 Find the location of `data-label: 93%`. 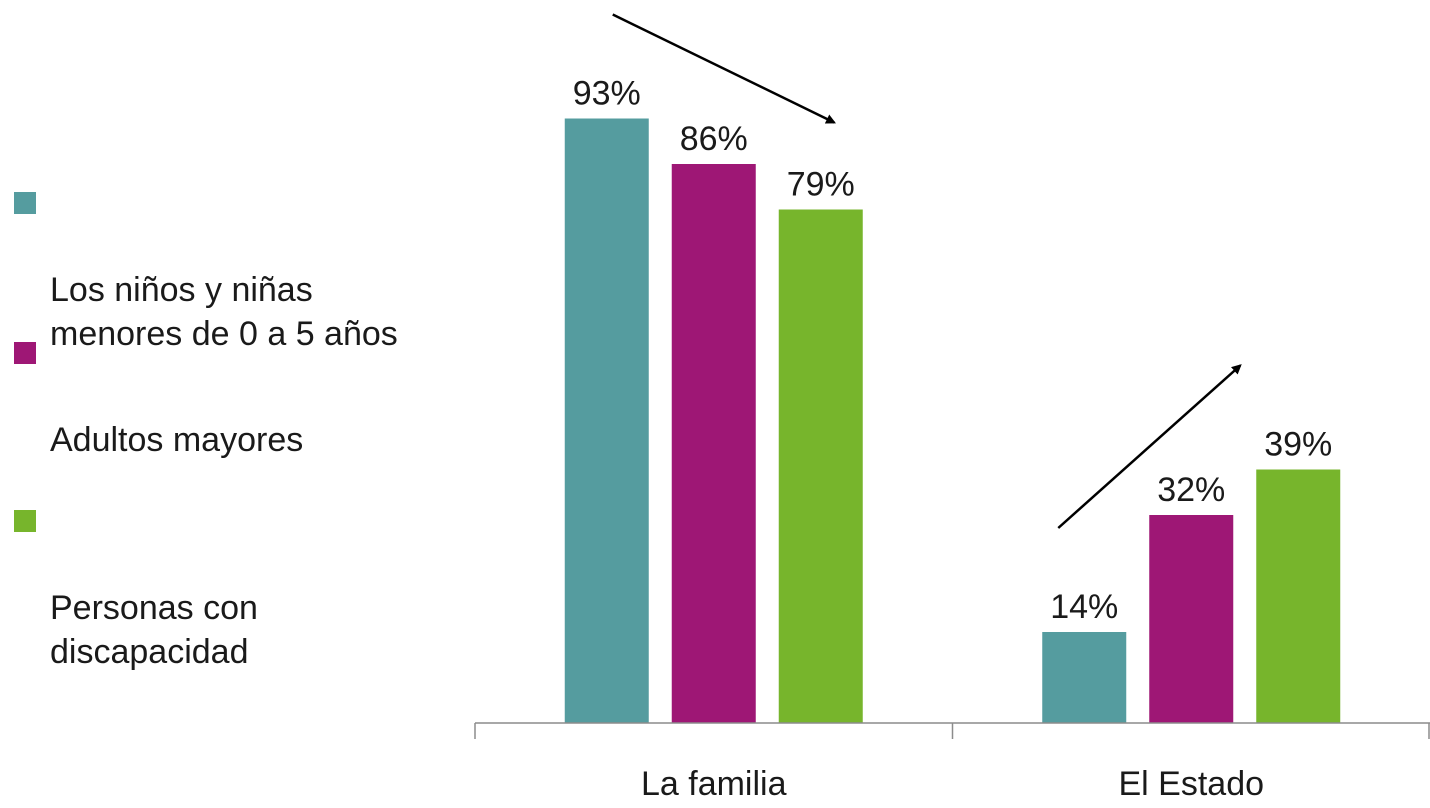

data-label: 93% is located at coordinates (607, 94).